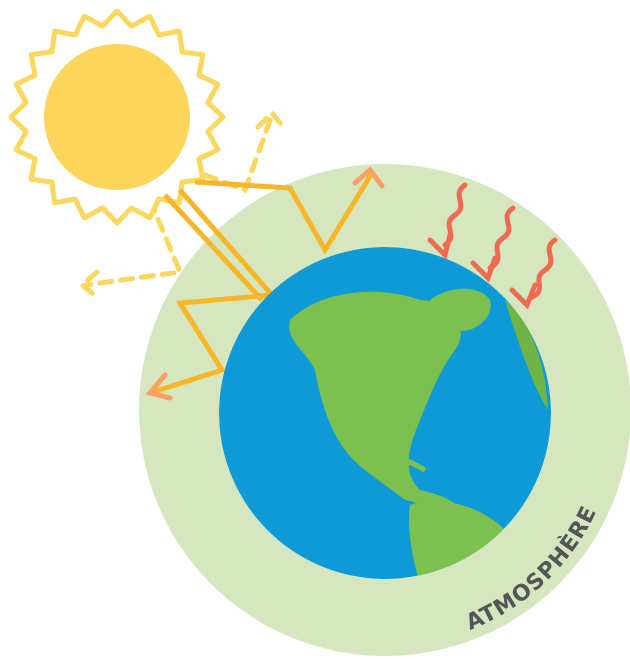 This screenshot has width=630, height=659. Describe the element at coordinates (117, 117) in the screenshot. I see `sun` at that location.